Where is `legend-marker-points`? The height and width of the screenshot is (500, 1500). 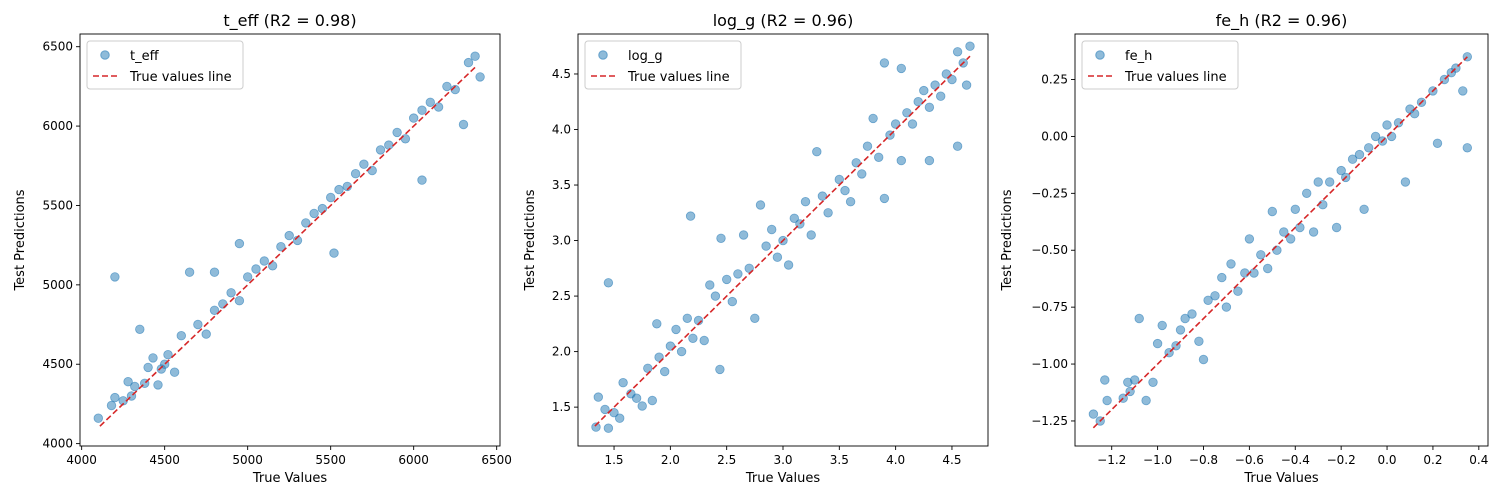
legend-marker-points is located at coordinates (105, 55).